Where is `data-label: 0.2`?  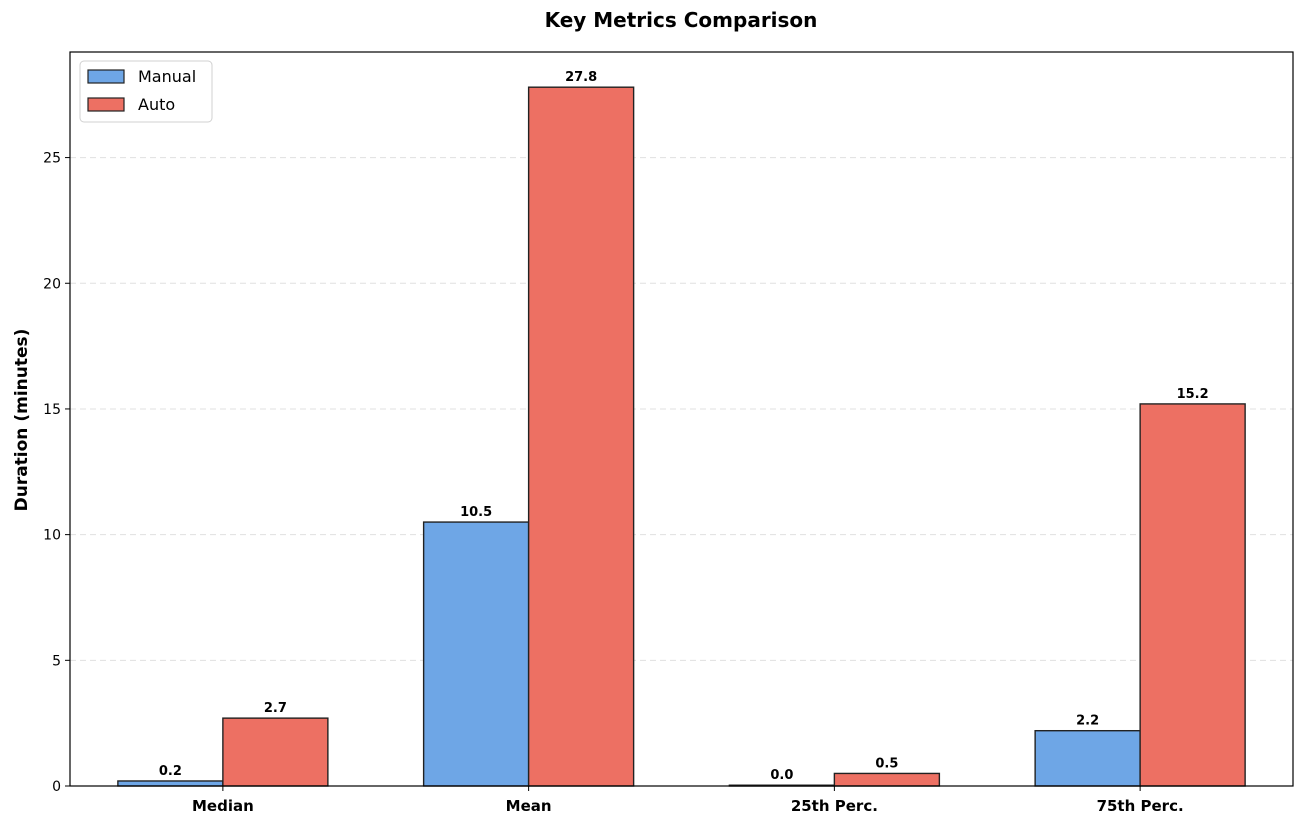
data-label: 0.2 is located at coordinates (170, 771).